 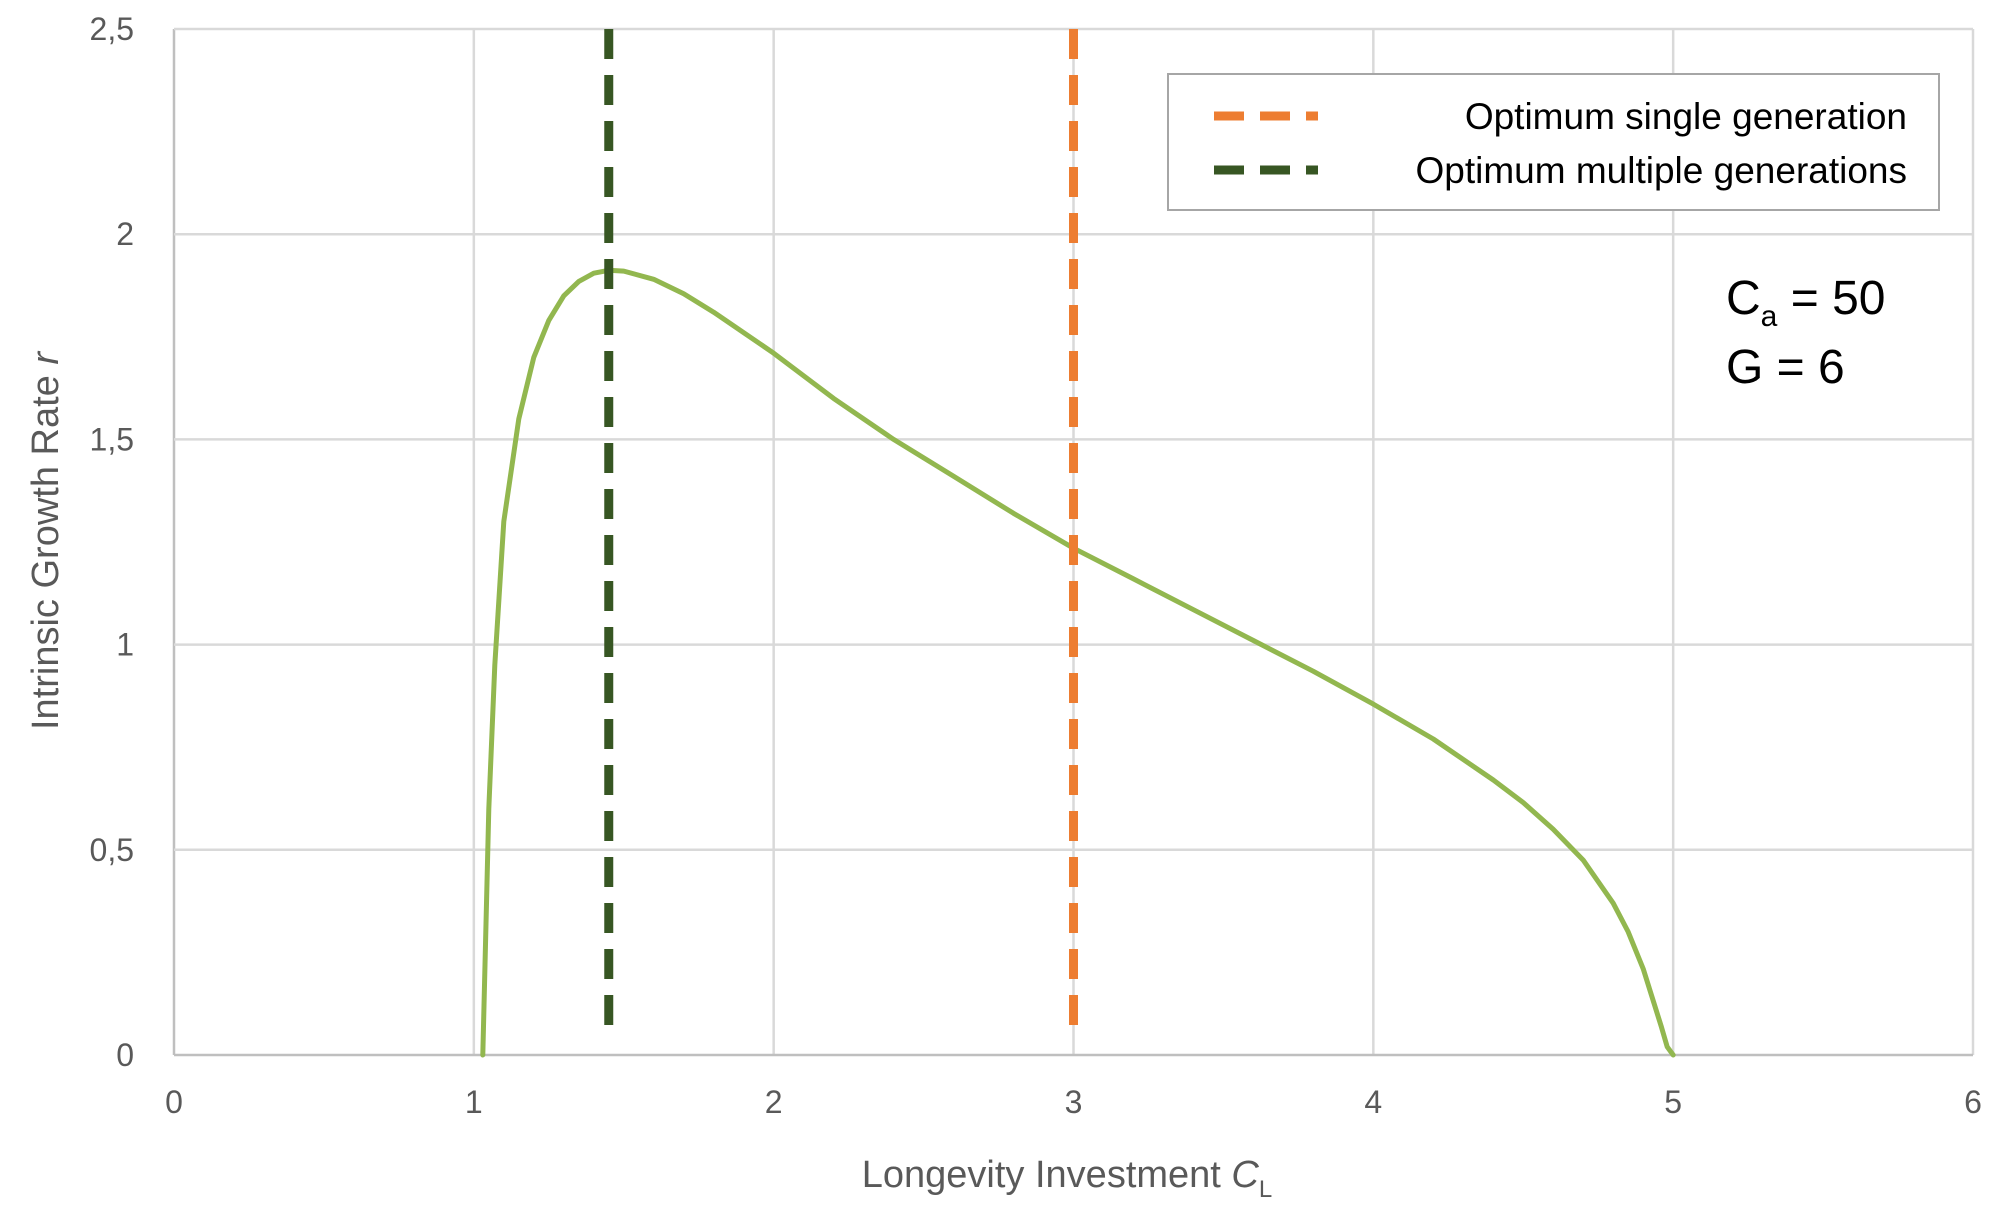 I want to click on legend-label-single-generation: Optimum single generation, so click(x=1686, y=116).